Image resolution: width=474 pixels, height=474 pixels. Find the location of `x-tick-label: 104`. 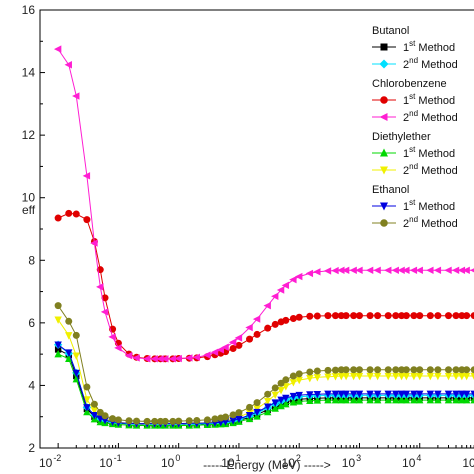

x-tick-label: 104 is located at coordinates (411, 461).